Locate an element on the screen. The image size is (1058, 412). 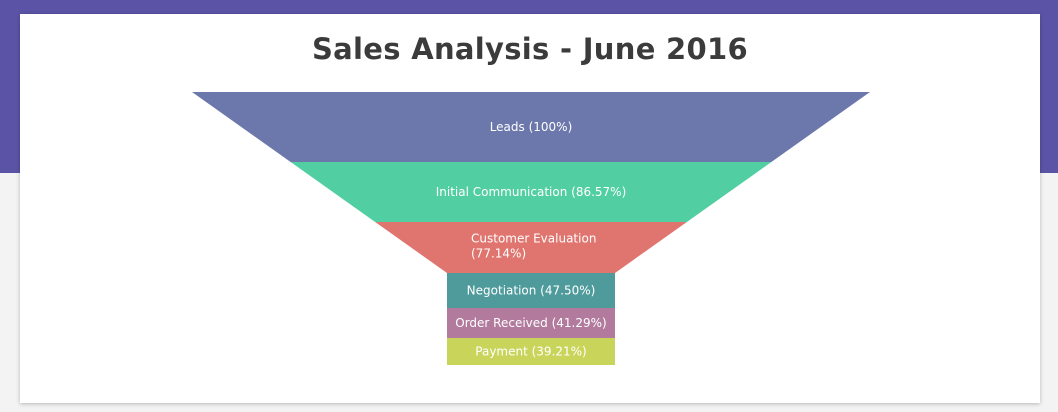
funnel-label-customer-evaluation: Customer Evaluation (77.14%) is located at coordinates (533, 246).